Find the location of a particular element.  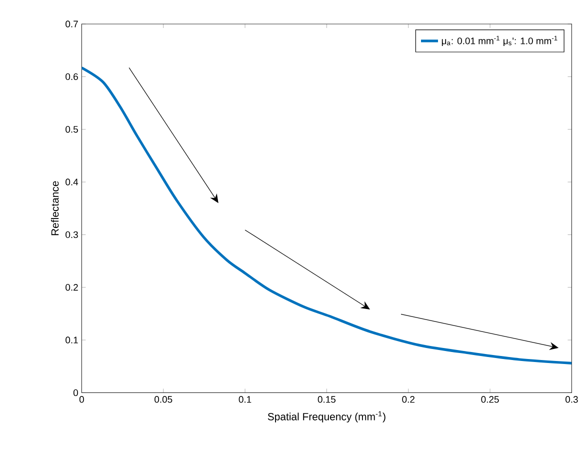

y-tick-label: 0.6 is located at coordinates (72, 76).